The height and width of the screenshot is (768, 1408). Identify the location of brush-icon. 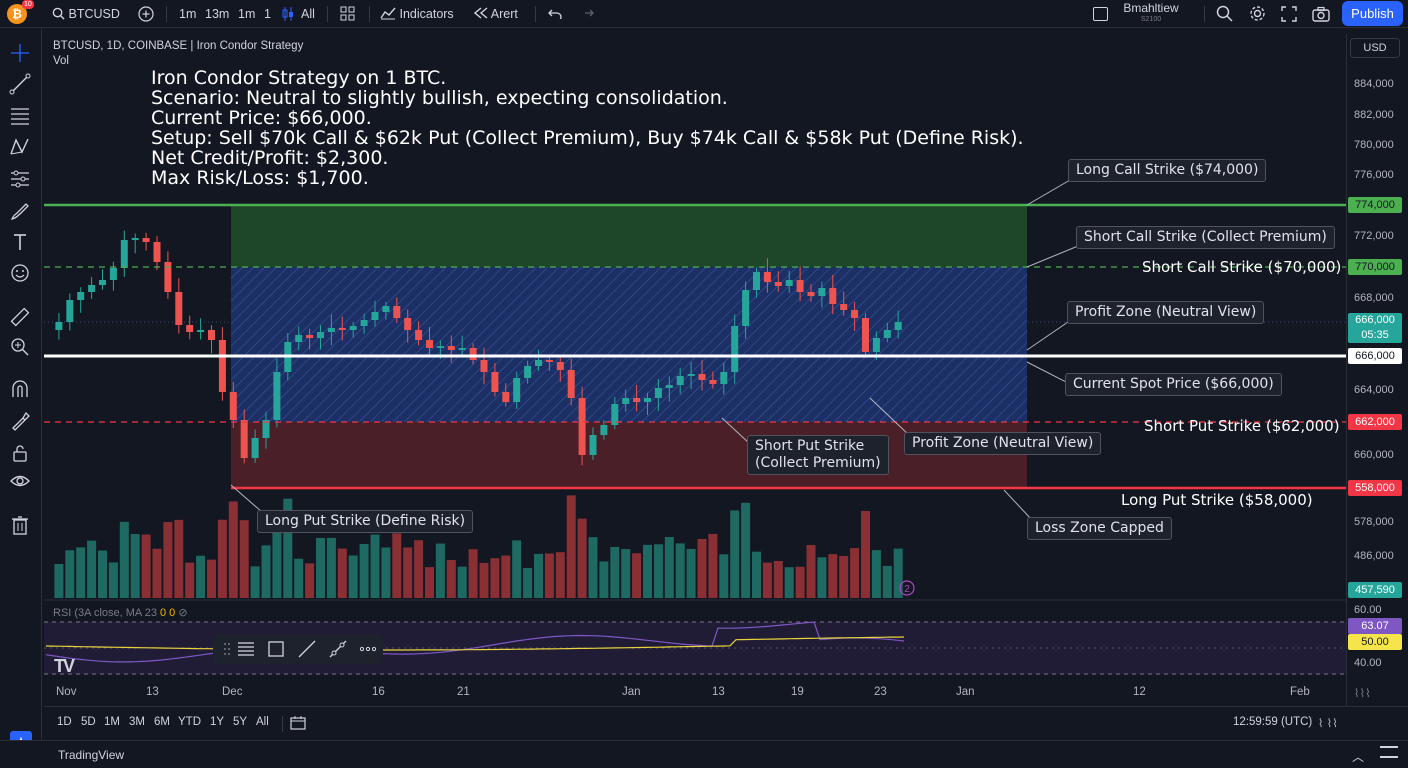
(20, 211).